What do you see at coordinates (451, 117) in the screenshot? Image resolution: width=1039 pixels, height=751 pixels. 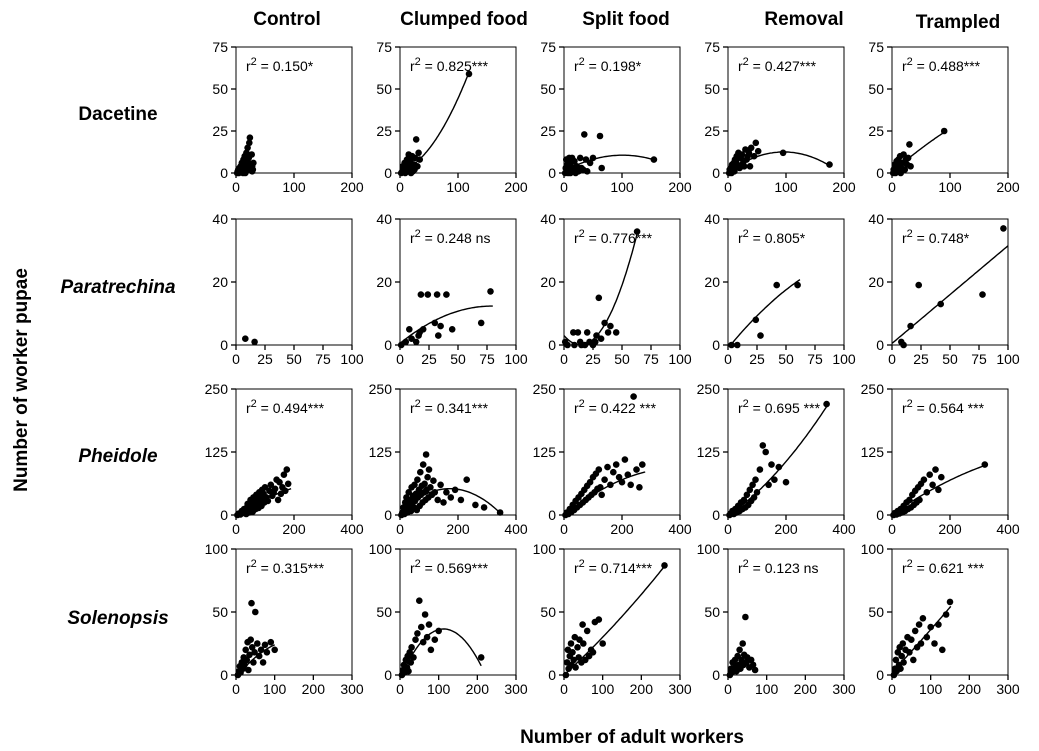 I see `panel-dacetine-clumped-food: 0 25 50 75 0 100 200 r2 = 0.825***` at bounding box center [451, 117].